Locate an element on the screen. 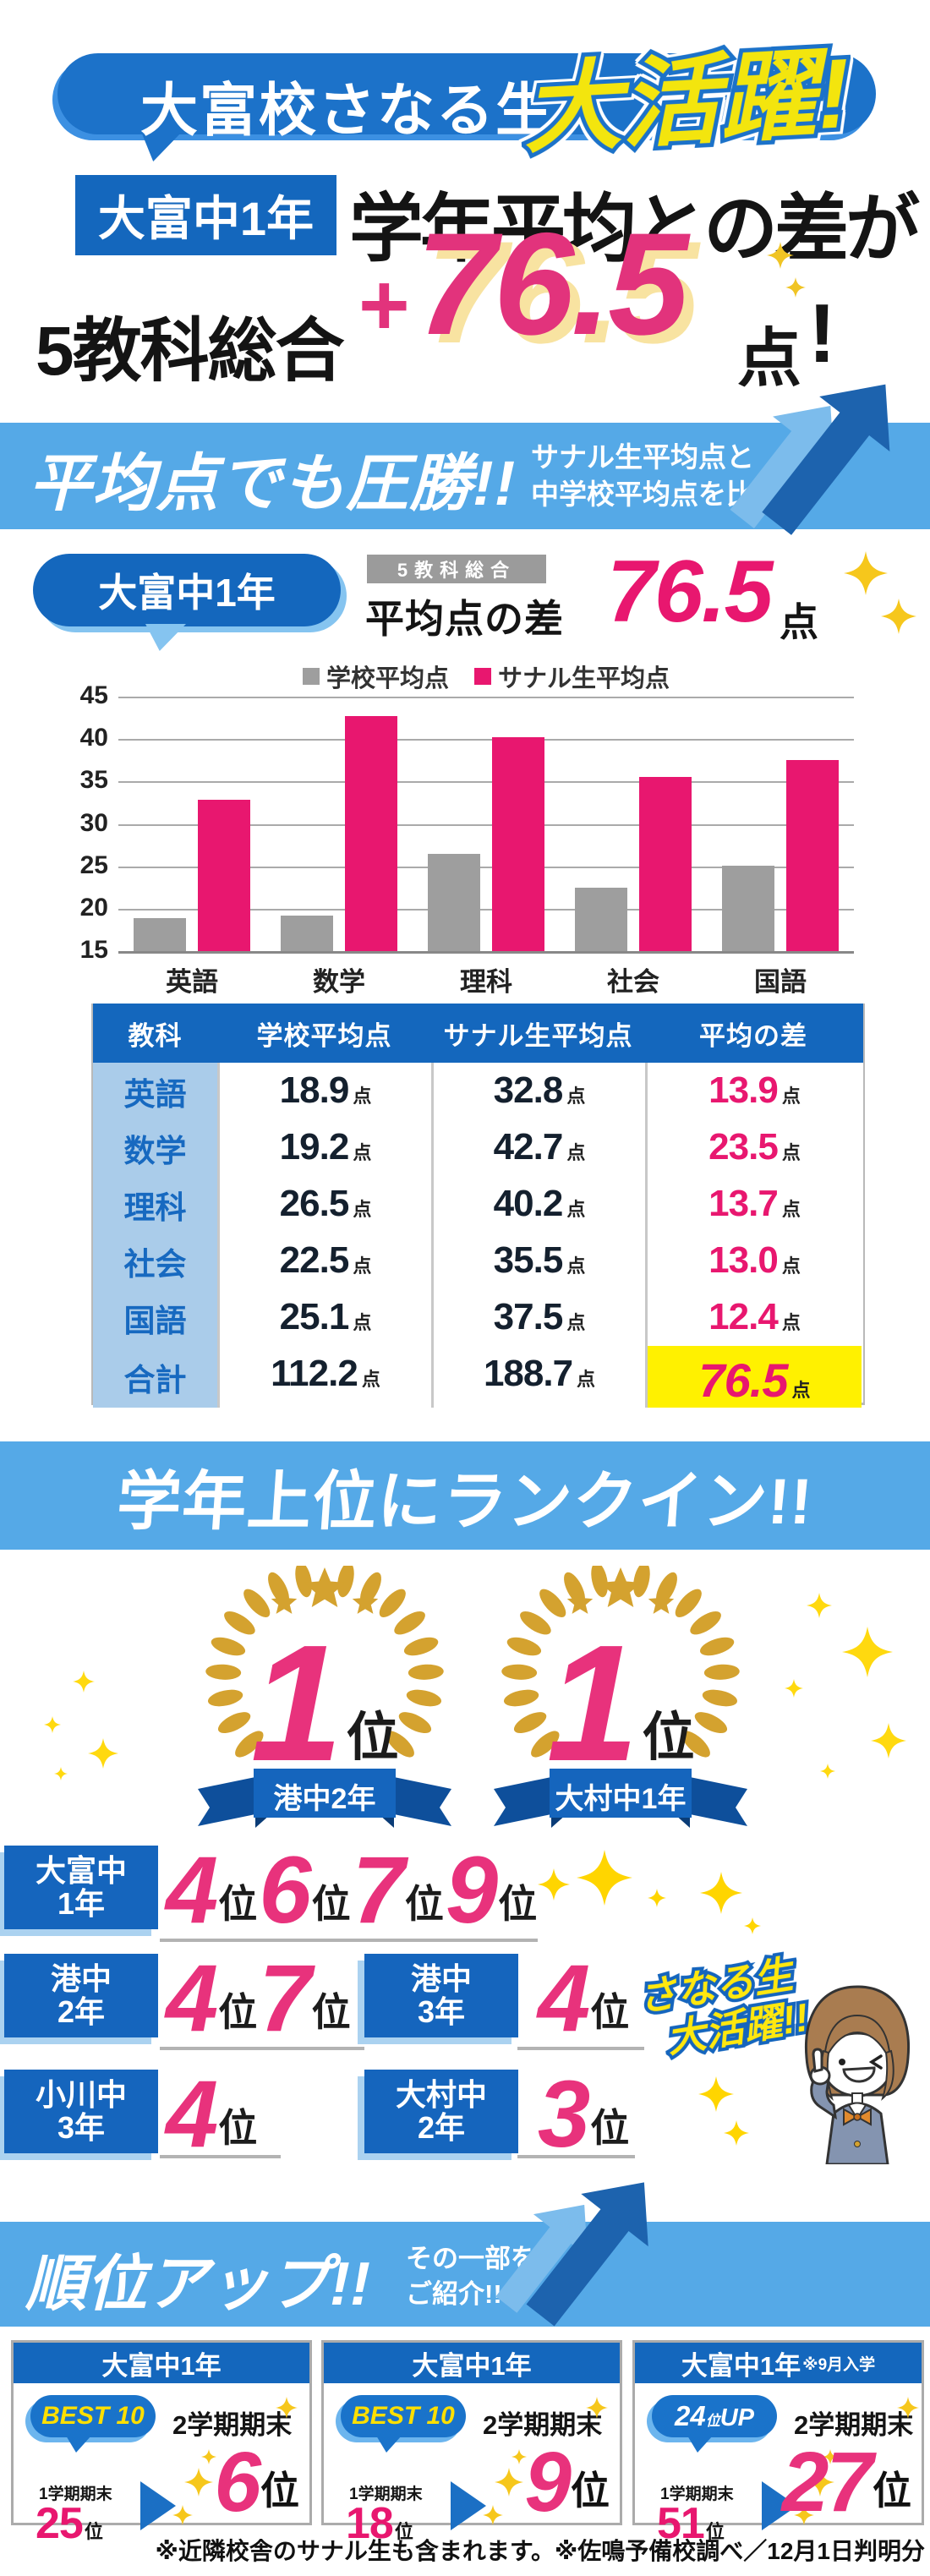  ribbon-school-label: 大村中1年 is located at coordinates (621, 1799).